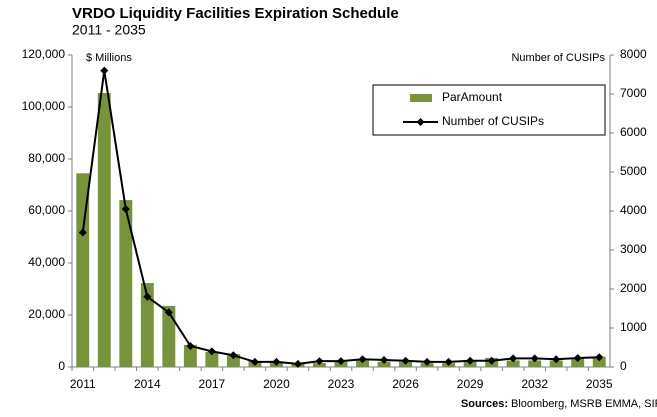 The width and height of the screenshot is (657, 417). I want to click on y2-tick-label: 4000, so click(633, 210).